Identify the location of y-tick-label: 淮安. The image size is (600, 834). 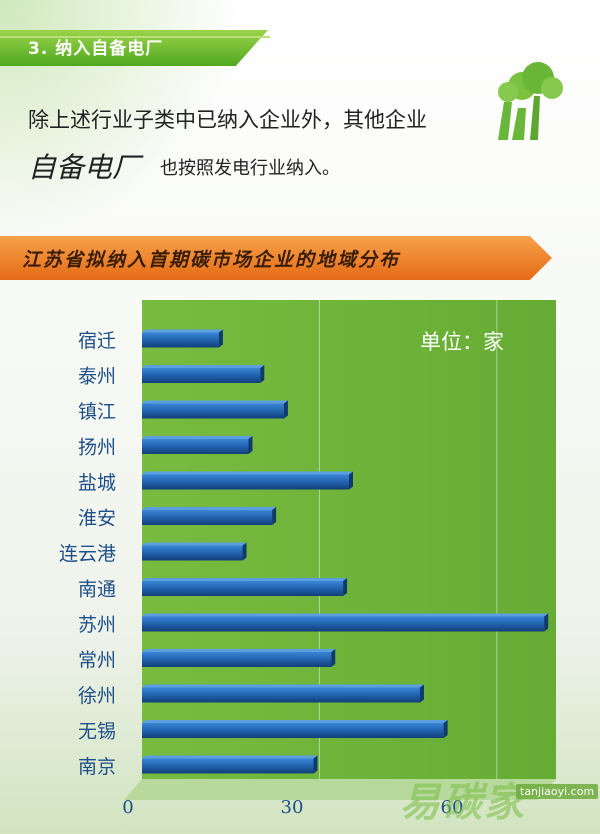
(97, 519).